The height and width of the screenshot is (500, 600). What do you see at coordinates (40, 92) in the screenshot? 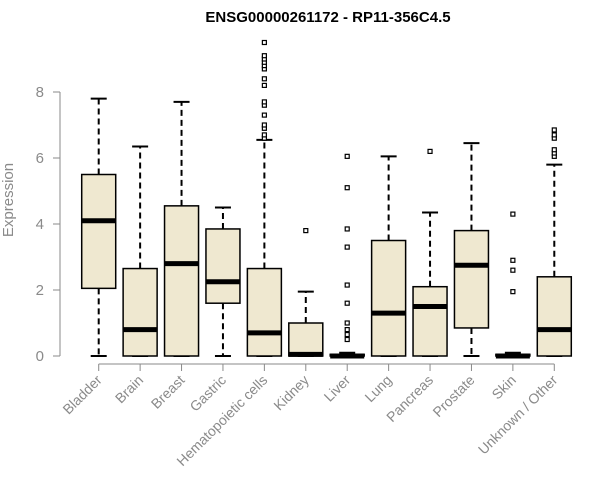
I see `y-tick-label: 8` at bounding box center [40, 92].